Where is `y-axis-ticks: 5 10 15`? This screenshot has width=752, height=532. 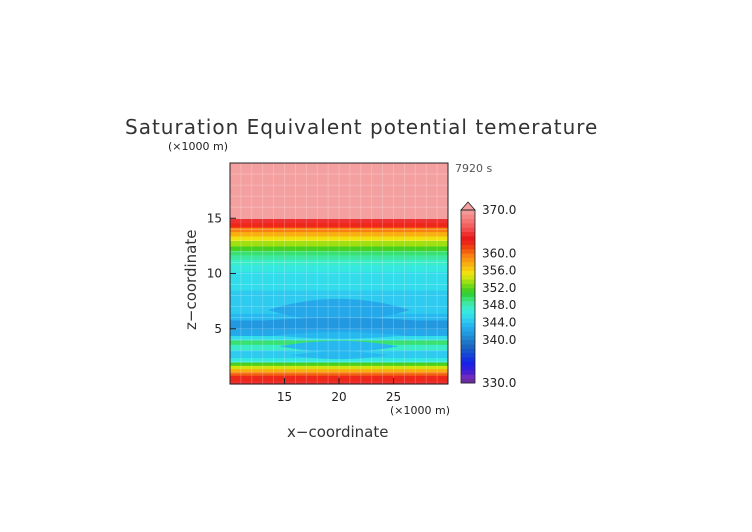 y-axis-ticks: 5 10 15 is located at coordinates (221, 273).